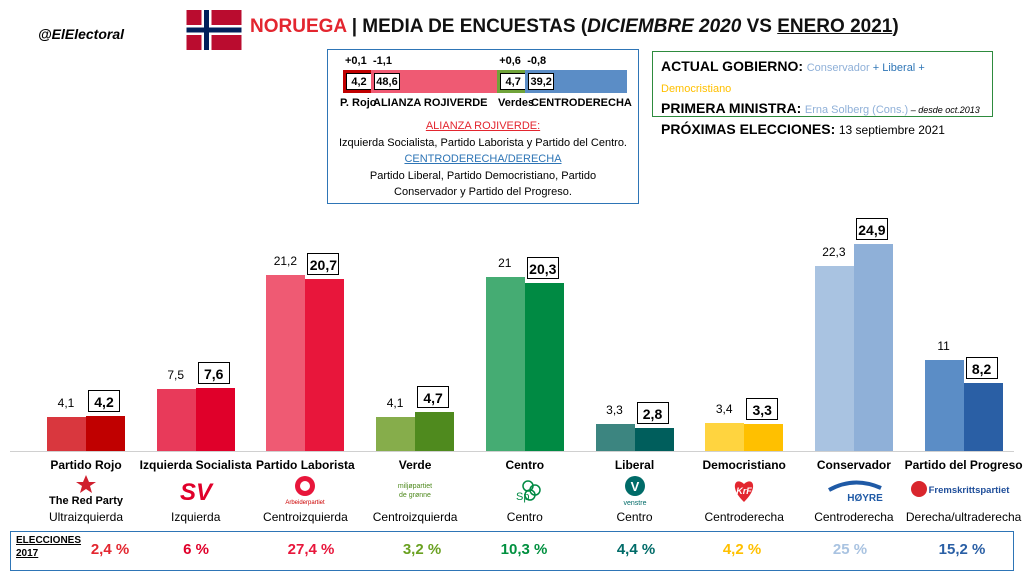  I want to click on bloc-name: Verdes, so click(516, 103).